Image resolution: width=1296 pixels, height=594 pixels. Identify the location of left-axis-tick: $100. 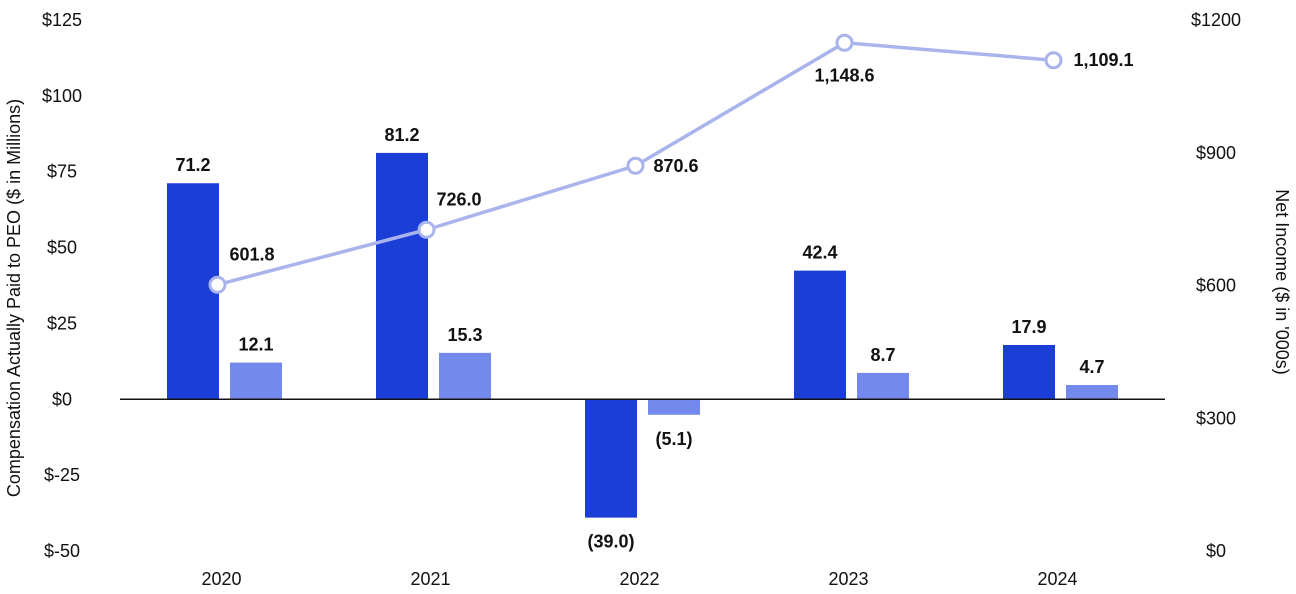
(62, 96).